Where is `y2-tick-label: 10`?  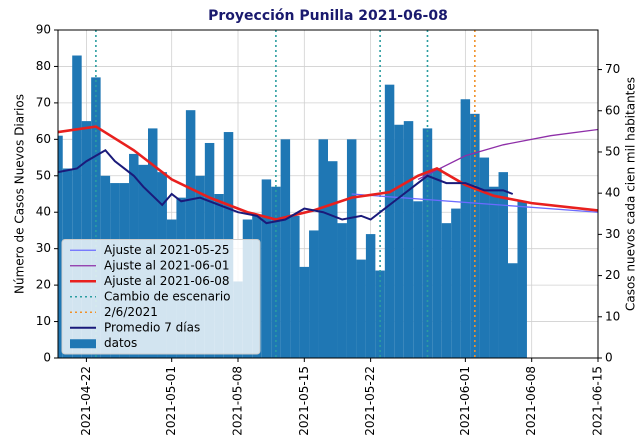 y2-tick-label: 10 is located at coordinates (612, 316).